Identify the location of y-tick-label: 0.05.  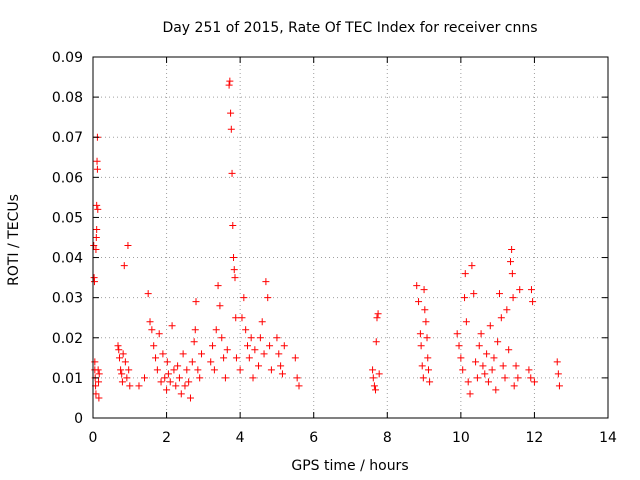
(67, 218).